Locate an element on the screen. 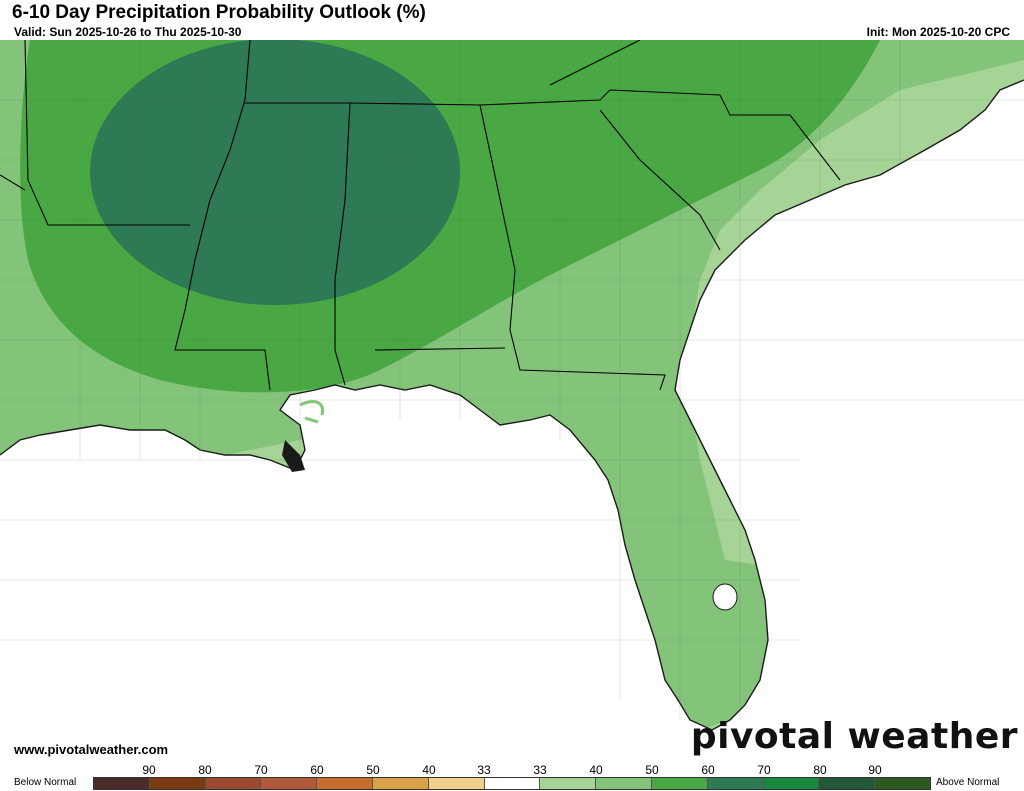  website-url: www.pivotalweather.com is located at coordinates (91, 749).